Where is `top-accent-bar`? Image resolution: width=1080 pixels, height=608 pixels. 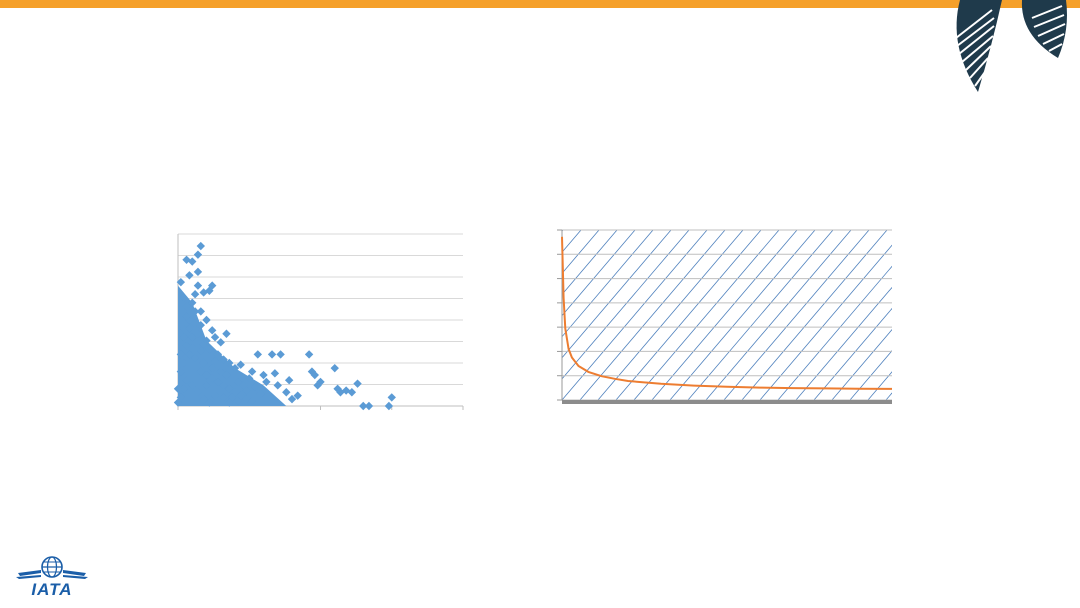 top-accent-bar is located at coordinates (540, 4).